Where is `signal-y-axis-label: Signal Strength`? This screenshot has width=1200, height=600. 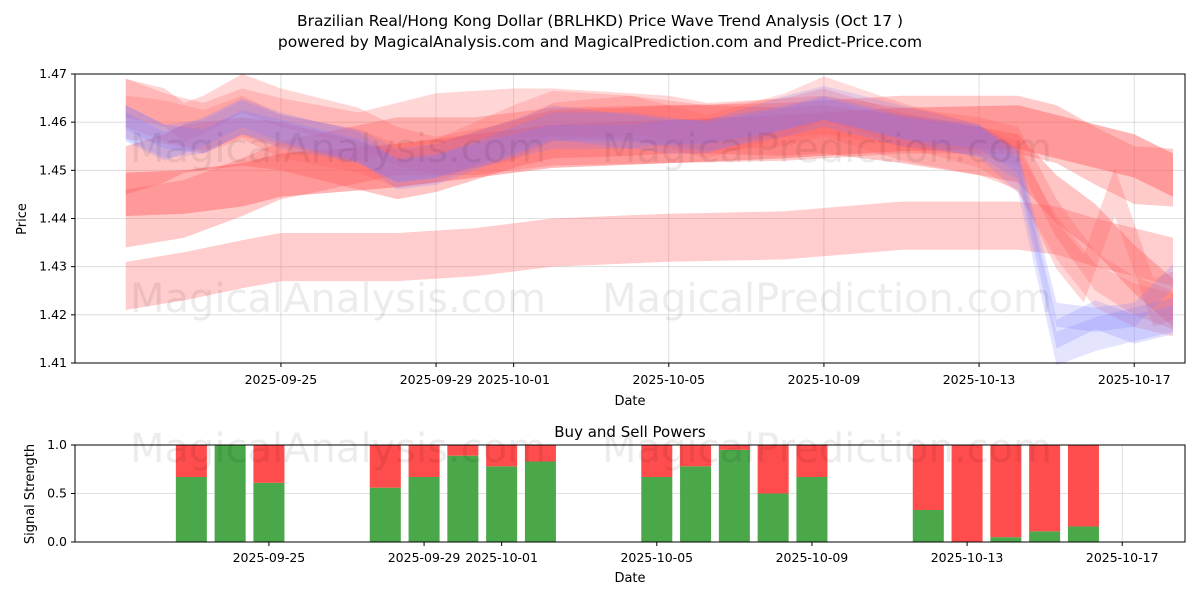 signal-y-axis-label: Signal Strength is located at coordinates (30, 494).